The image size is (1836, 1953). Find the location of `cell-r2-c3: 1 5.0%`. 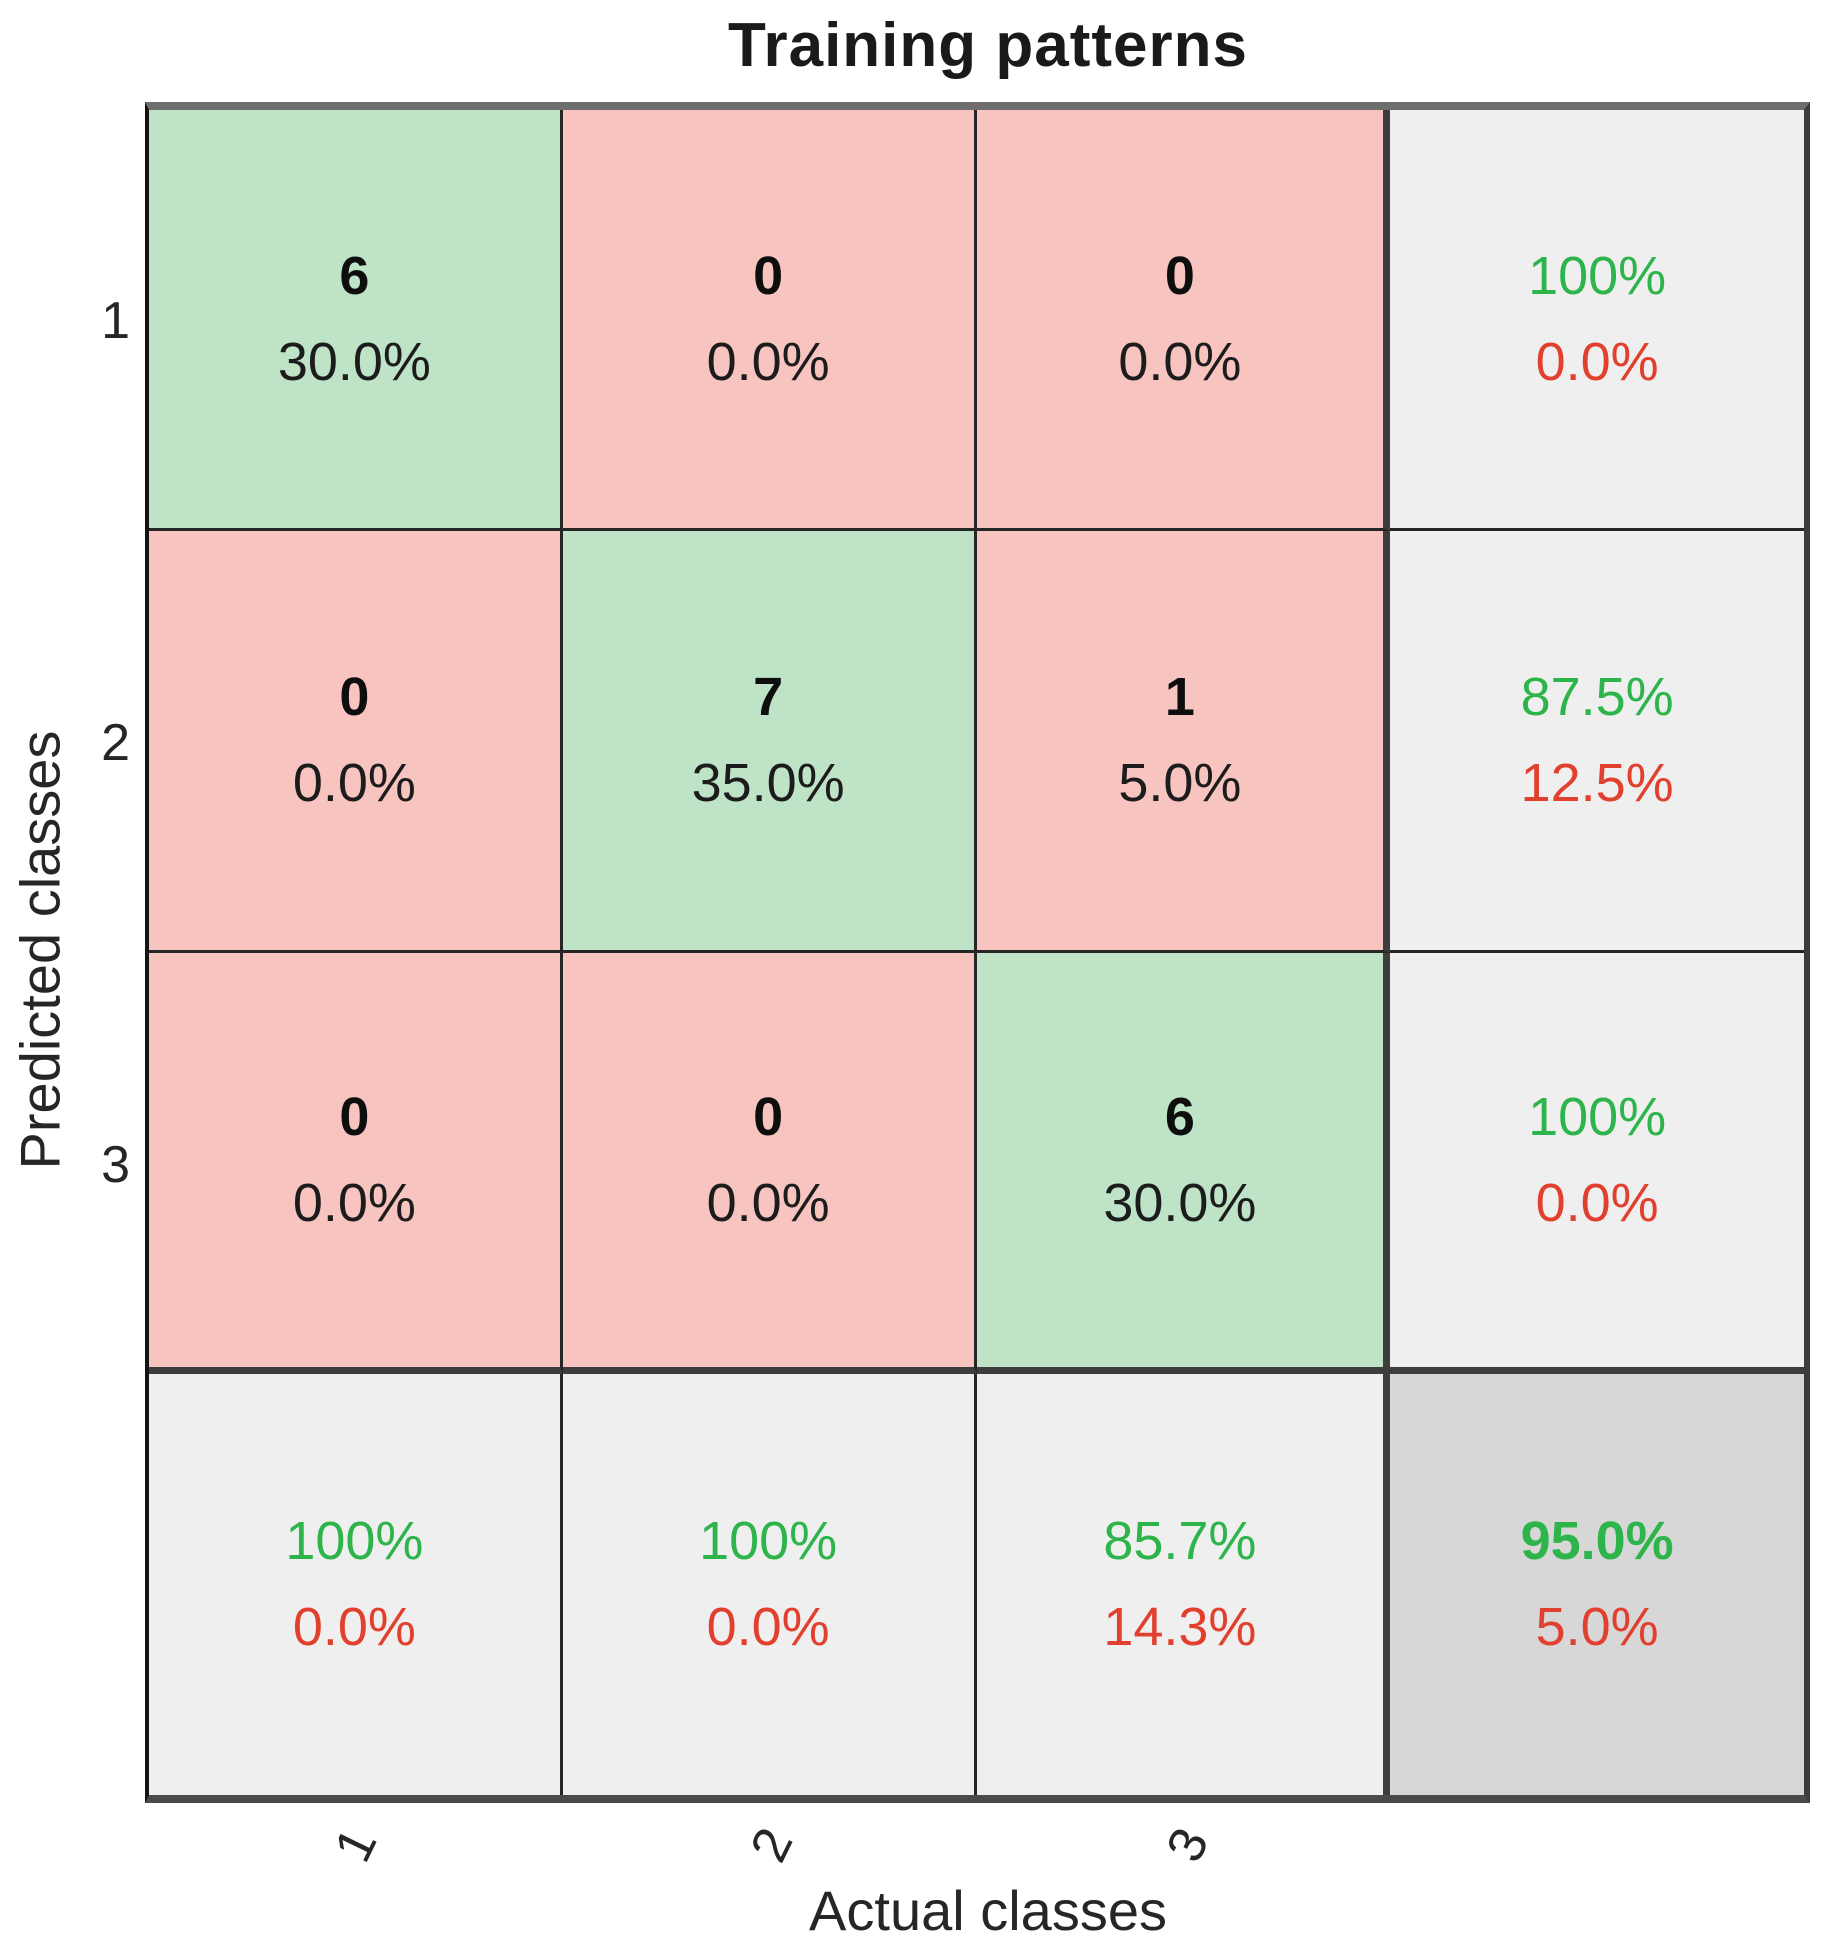

cell-r2-c3: 1 5.0% is located at coordinates (1183, 742).